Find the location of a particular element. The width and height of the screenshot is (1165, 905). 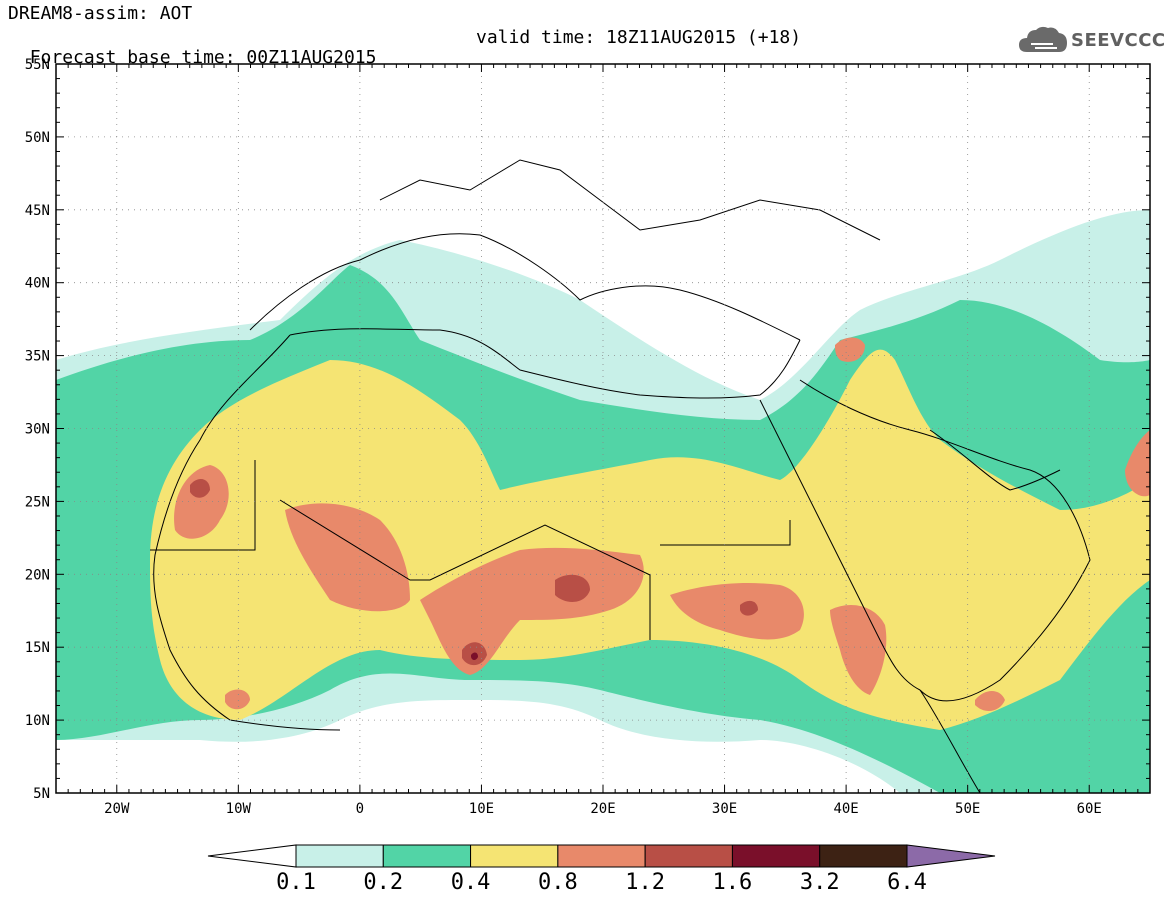

coastline-horn is located at coordinates (950, 741).